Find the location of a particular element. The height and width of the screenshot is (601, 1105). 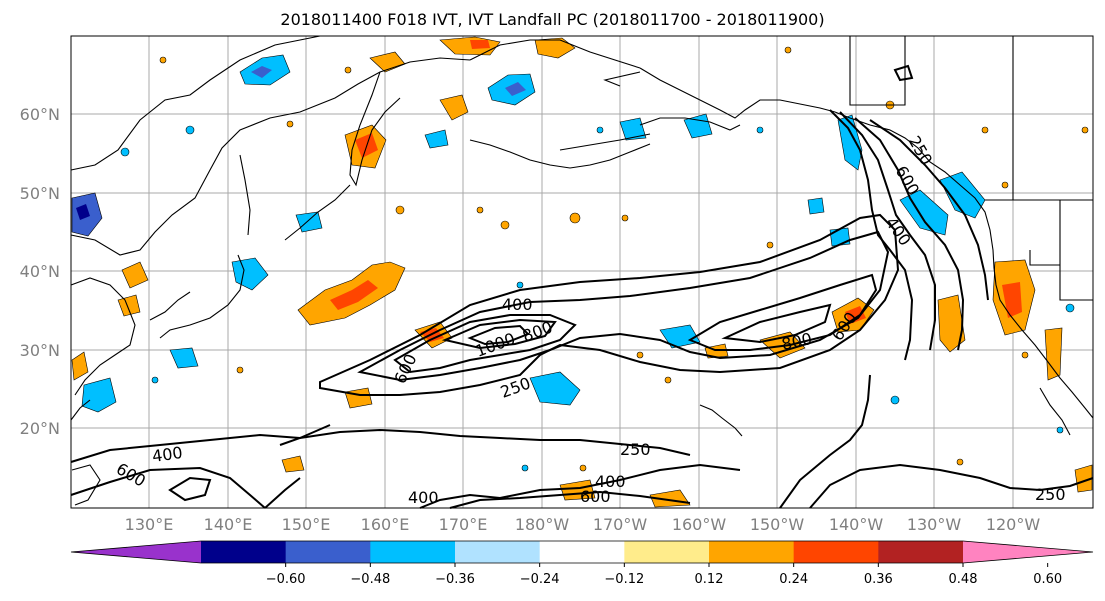

lat-label: 30°N is located at coordinates (40, 350).